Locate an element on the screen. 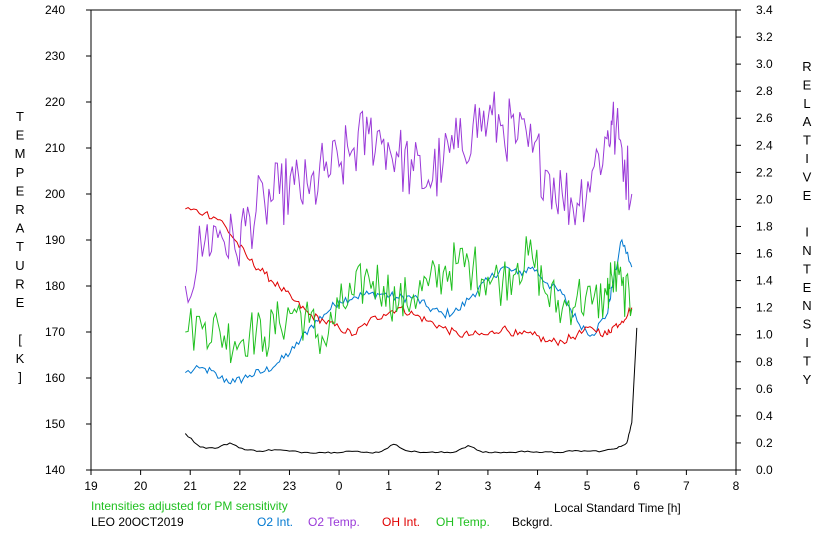 Image resolution: width=828 pixels, height=535 pixels. left-tick-label: 160 is located at coordinates (55, 378).